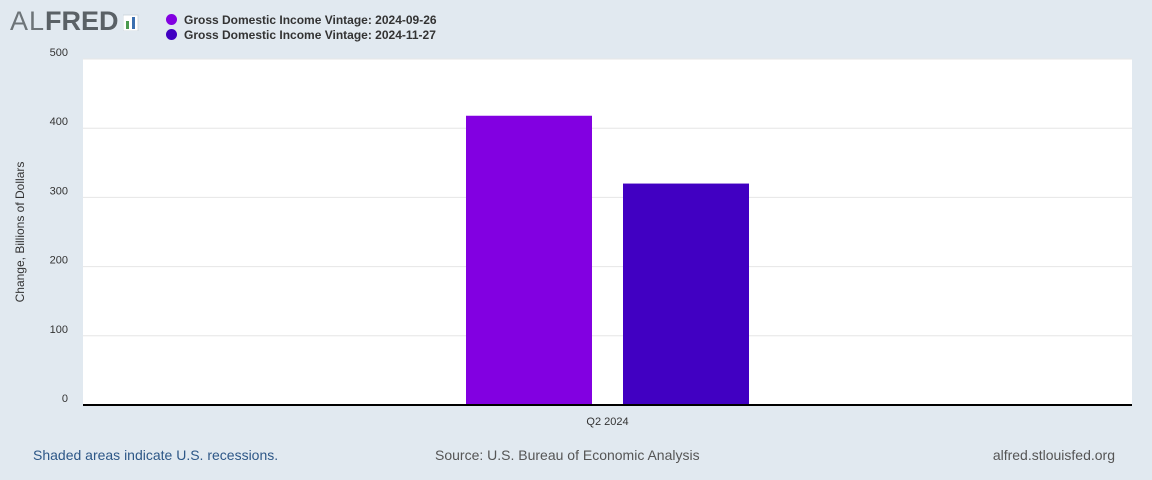  Describe the element at coordinates (82, 21) in the screenshot. I see `logo-main: FRED` at that location.